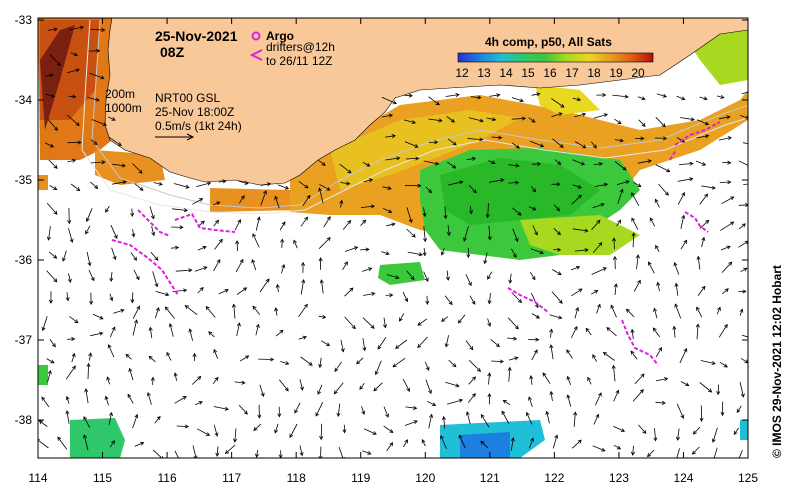 The width and height of the screenshot is (790, 492). What do you see at coordinates (393, 478) in the screenshot?
I see `x-axis-labels: 114 115 116 117 118 119 120 121 122 123 124 125` at bounding box center [393, 478].